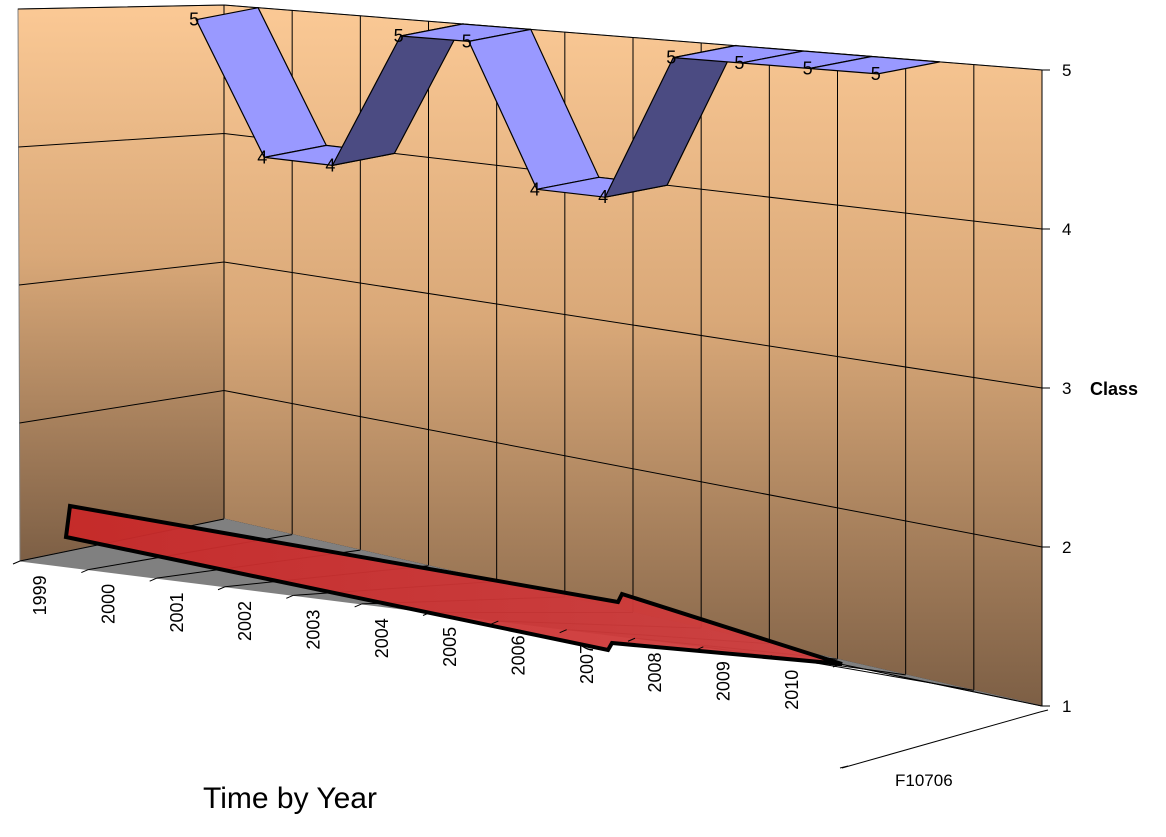 Image resolution: width=1166 pixels, height=837 pixels. Describe the element at coordinates (121, 283) in the screenshot. I see `left-wall` at that location.